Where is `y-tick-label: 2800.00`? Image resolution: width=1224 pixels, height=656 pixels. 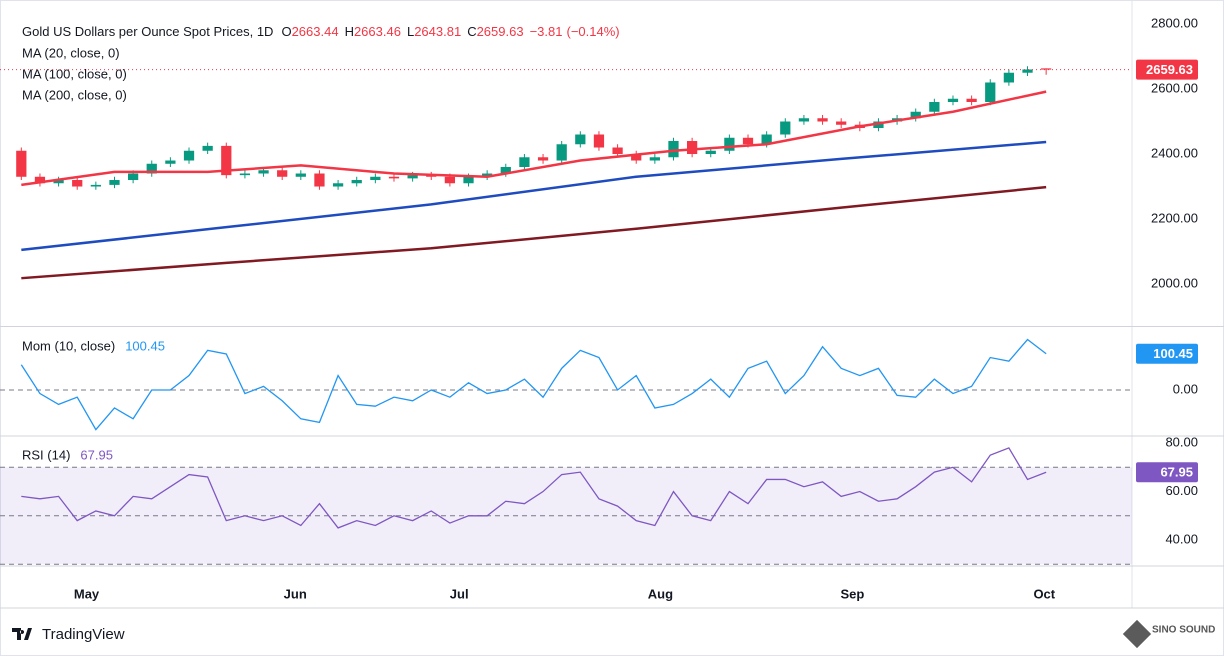
y-tick-label: 2800.00 is located at coordinates (1174, 22).